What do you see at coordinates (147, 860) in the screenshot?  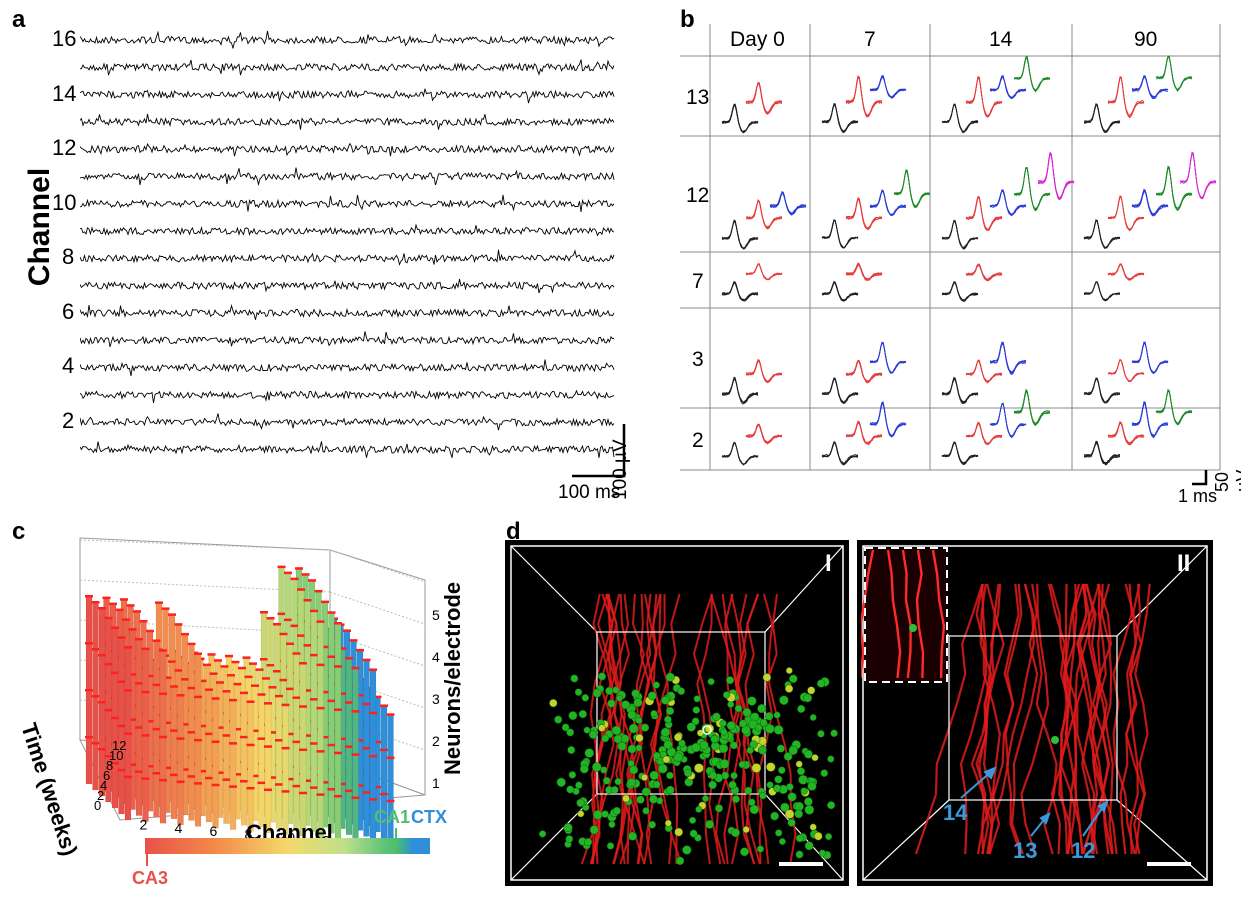 I see `panel-c-colorbar-tick-ca3` at bounding box center [147, 860].